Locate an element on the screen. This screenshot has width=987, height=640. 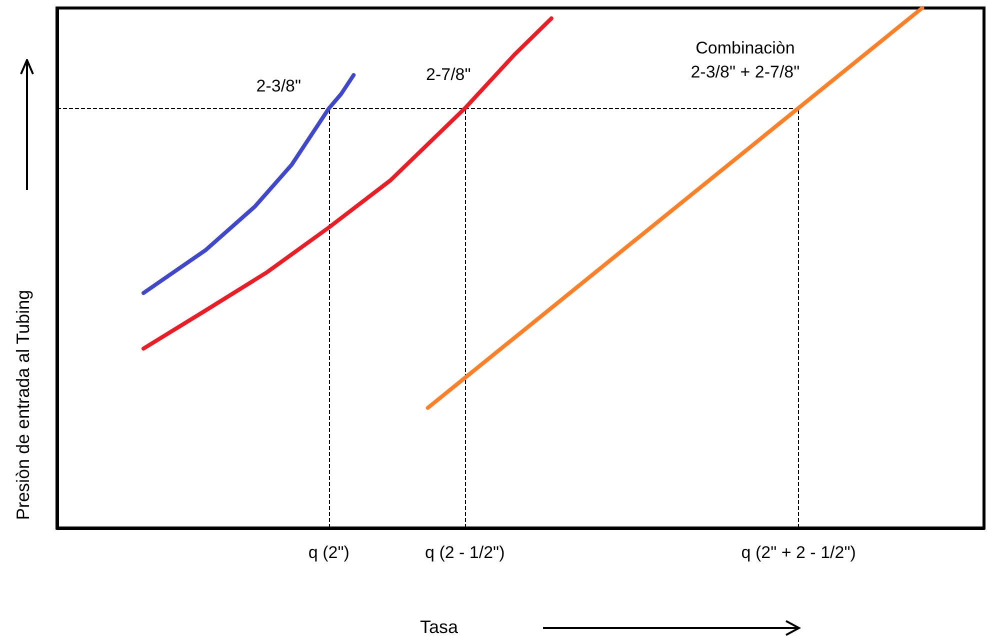
series-label: 2-7/8" is located at coordinates (448, 74).